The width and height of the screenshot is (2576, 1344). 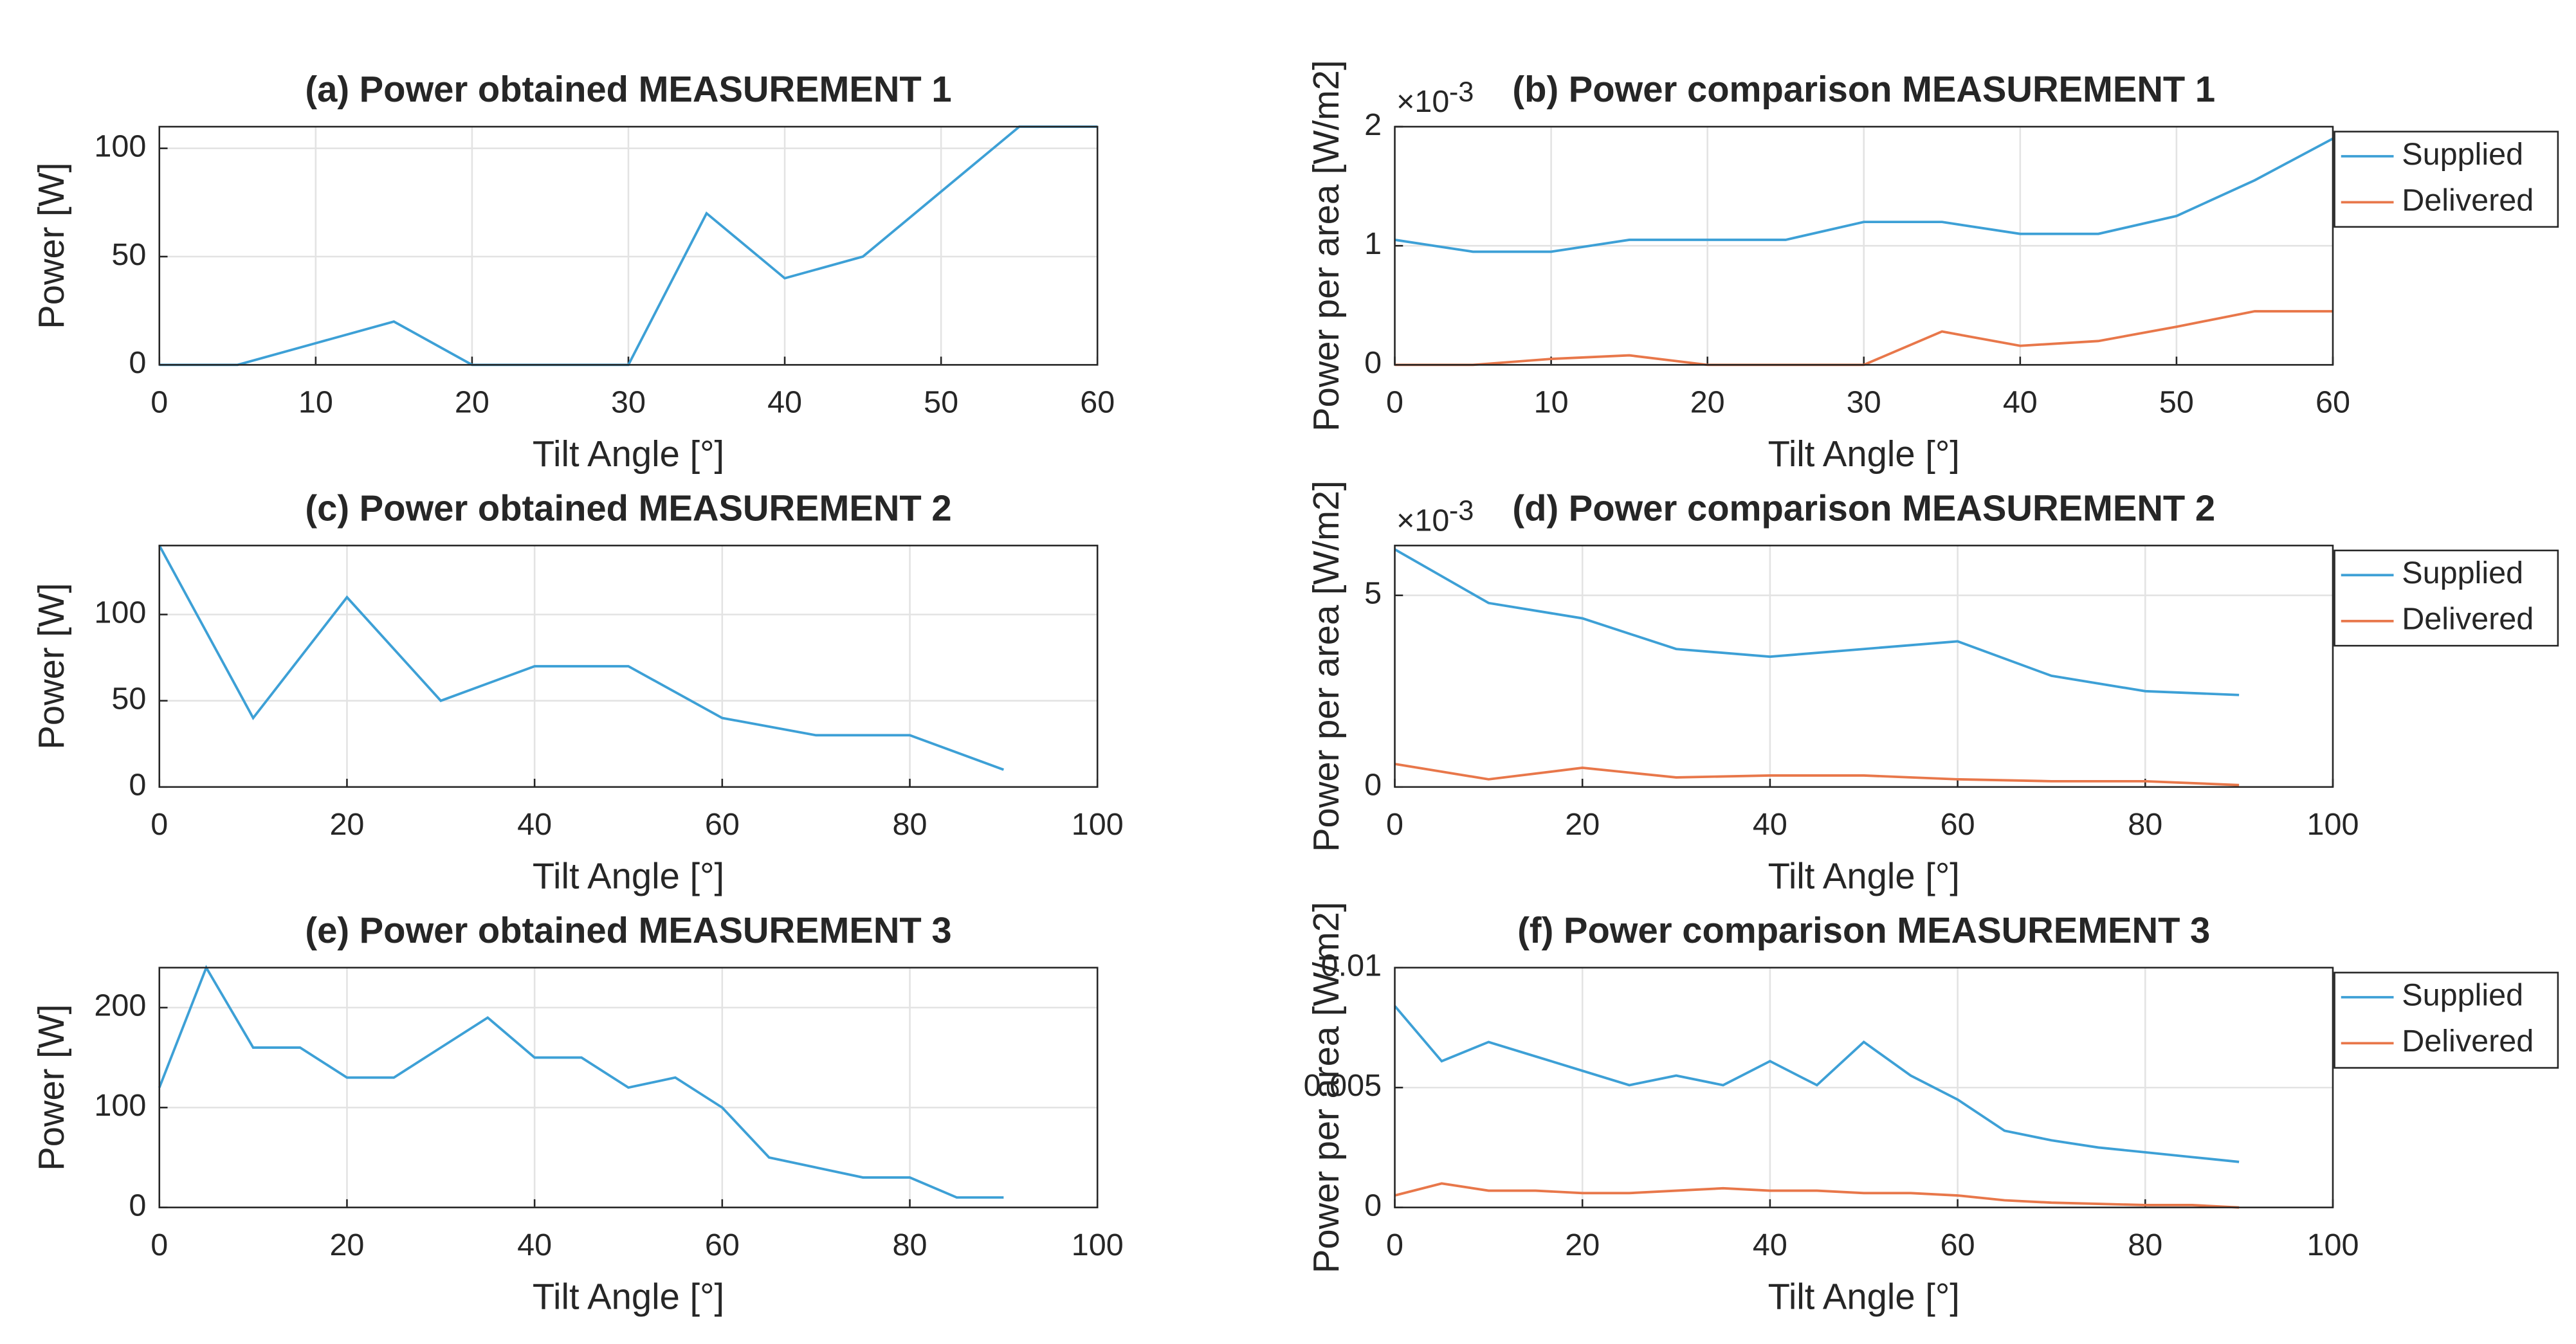 I want to click on y-tick-label: 0.005, so click(x=1343, y=1085).